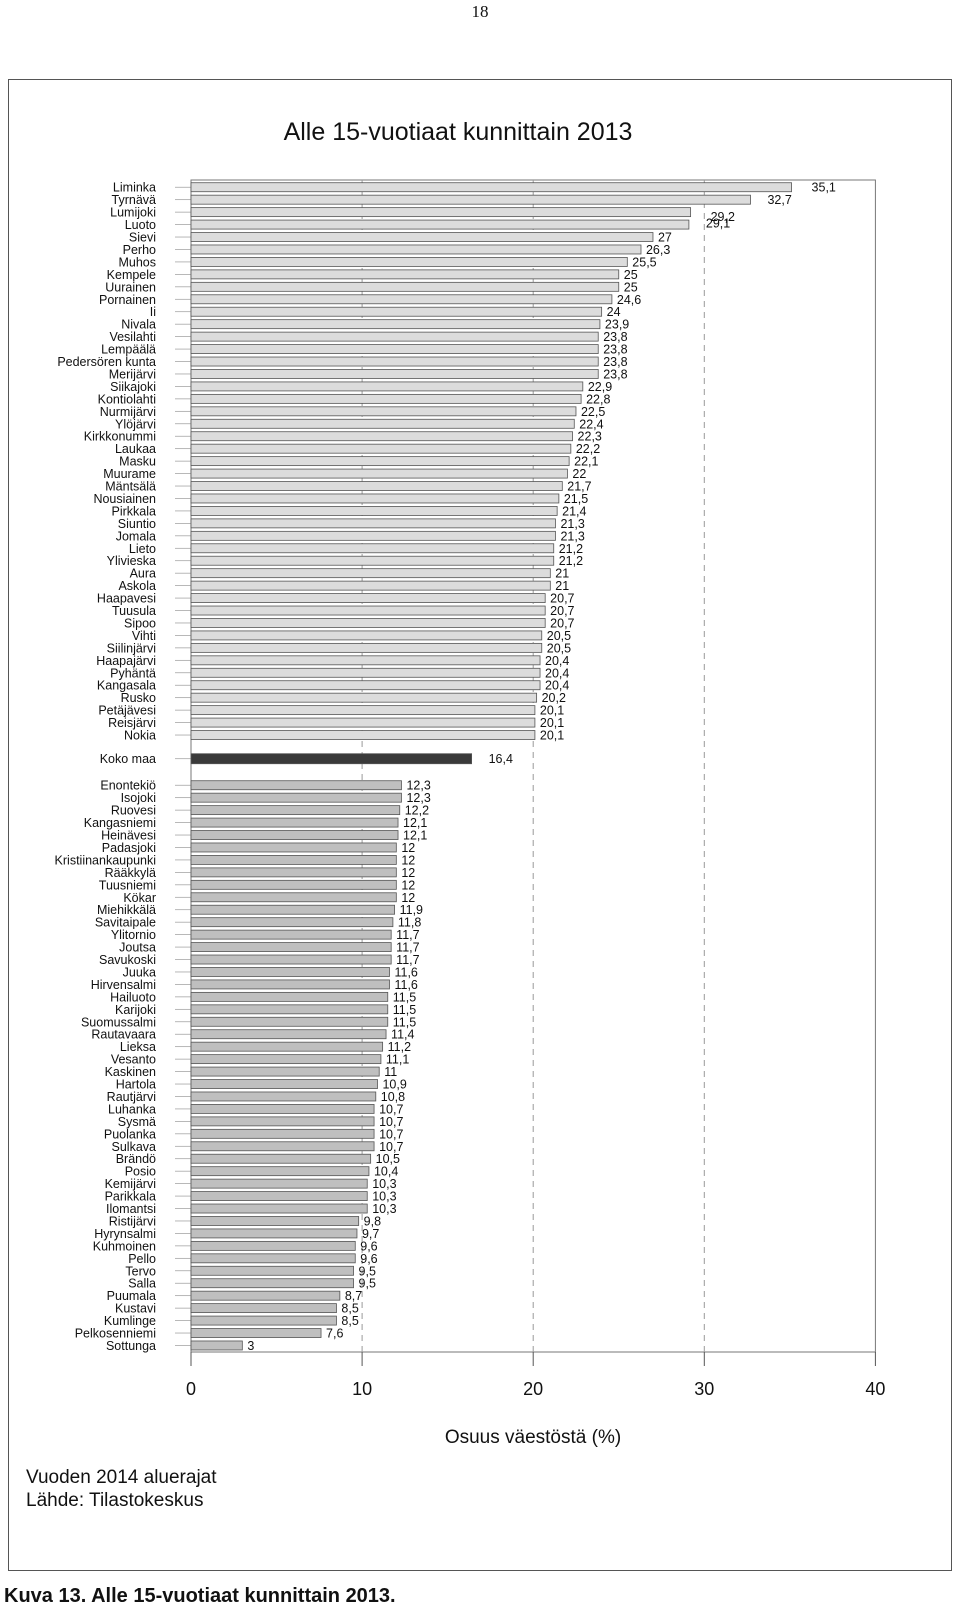 The image size is (960, 1617). Describe the element at coordinates (533, 1389) in the screenshot. I see `x-tick-label: 20` at that location.